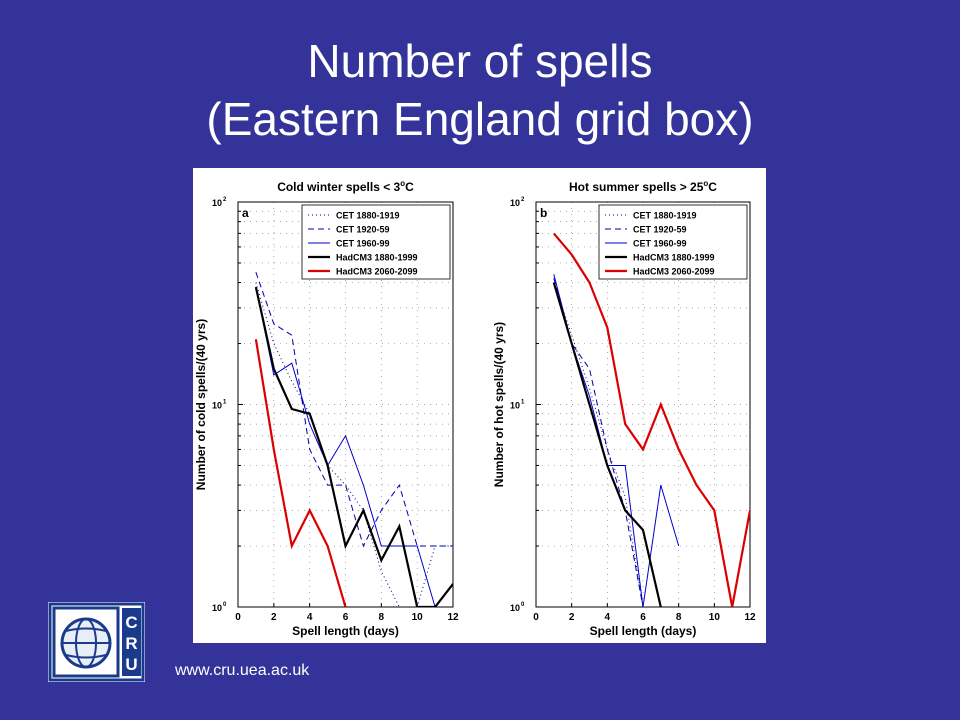 Image resolution: width=960 pixels, height=720 pixels. What do you see at coordinates (201, 404) in the screenshot?
I see `y-axis-label: Number of cold spells/(40 yrs)` at bounding box center [201, 404].